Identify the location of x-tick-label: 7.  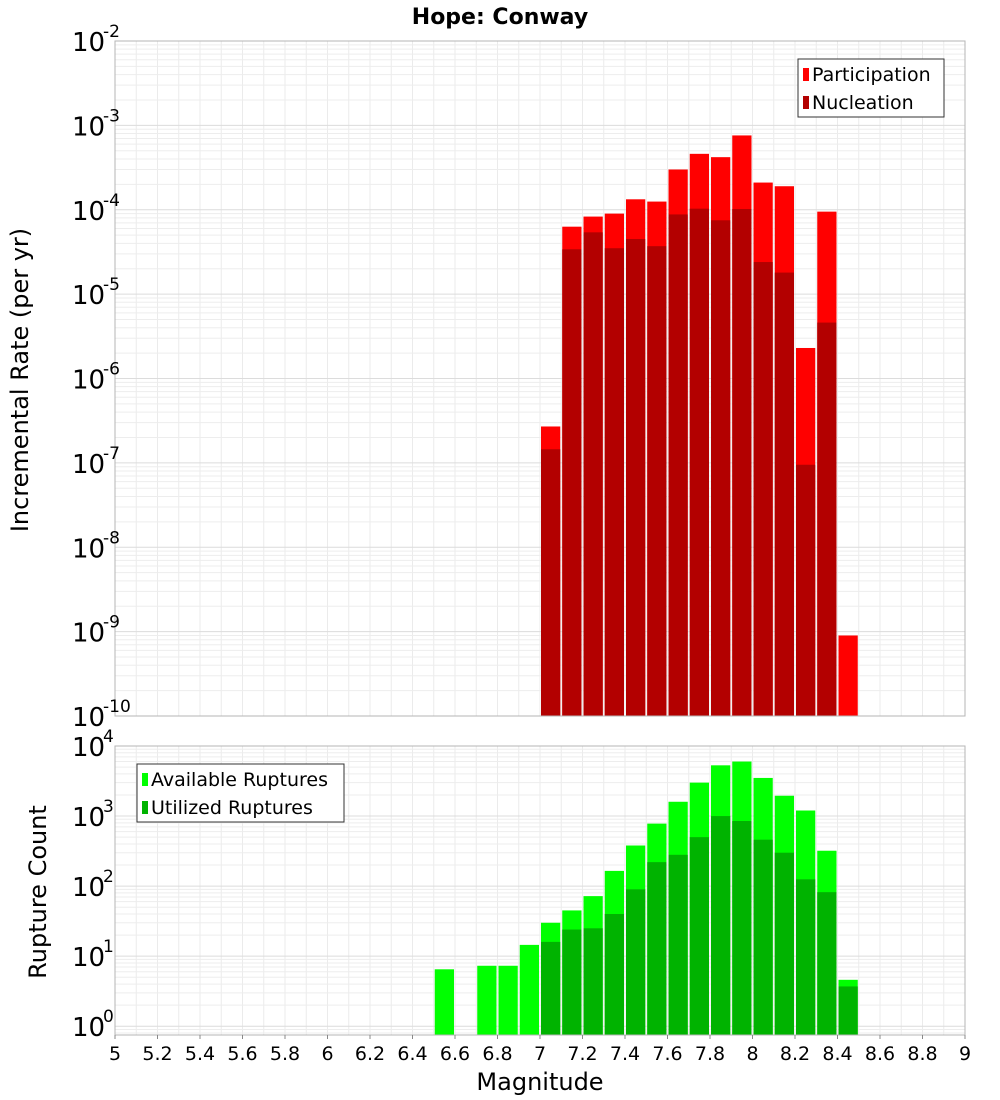
(540, 1054).